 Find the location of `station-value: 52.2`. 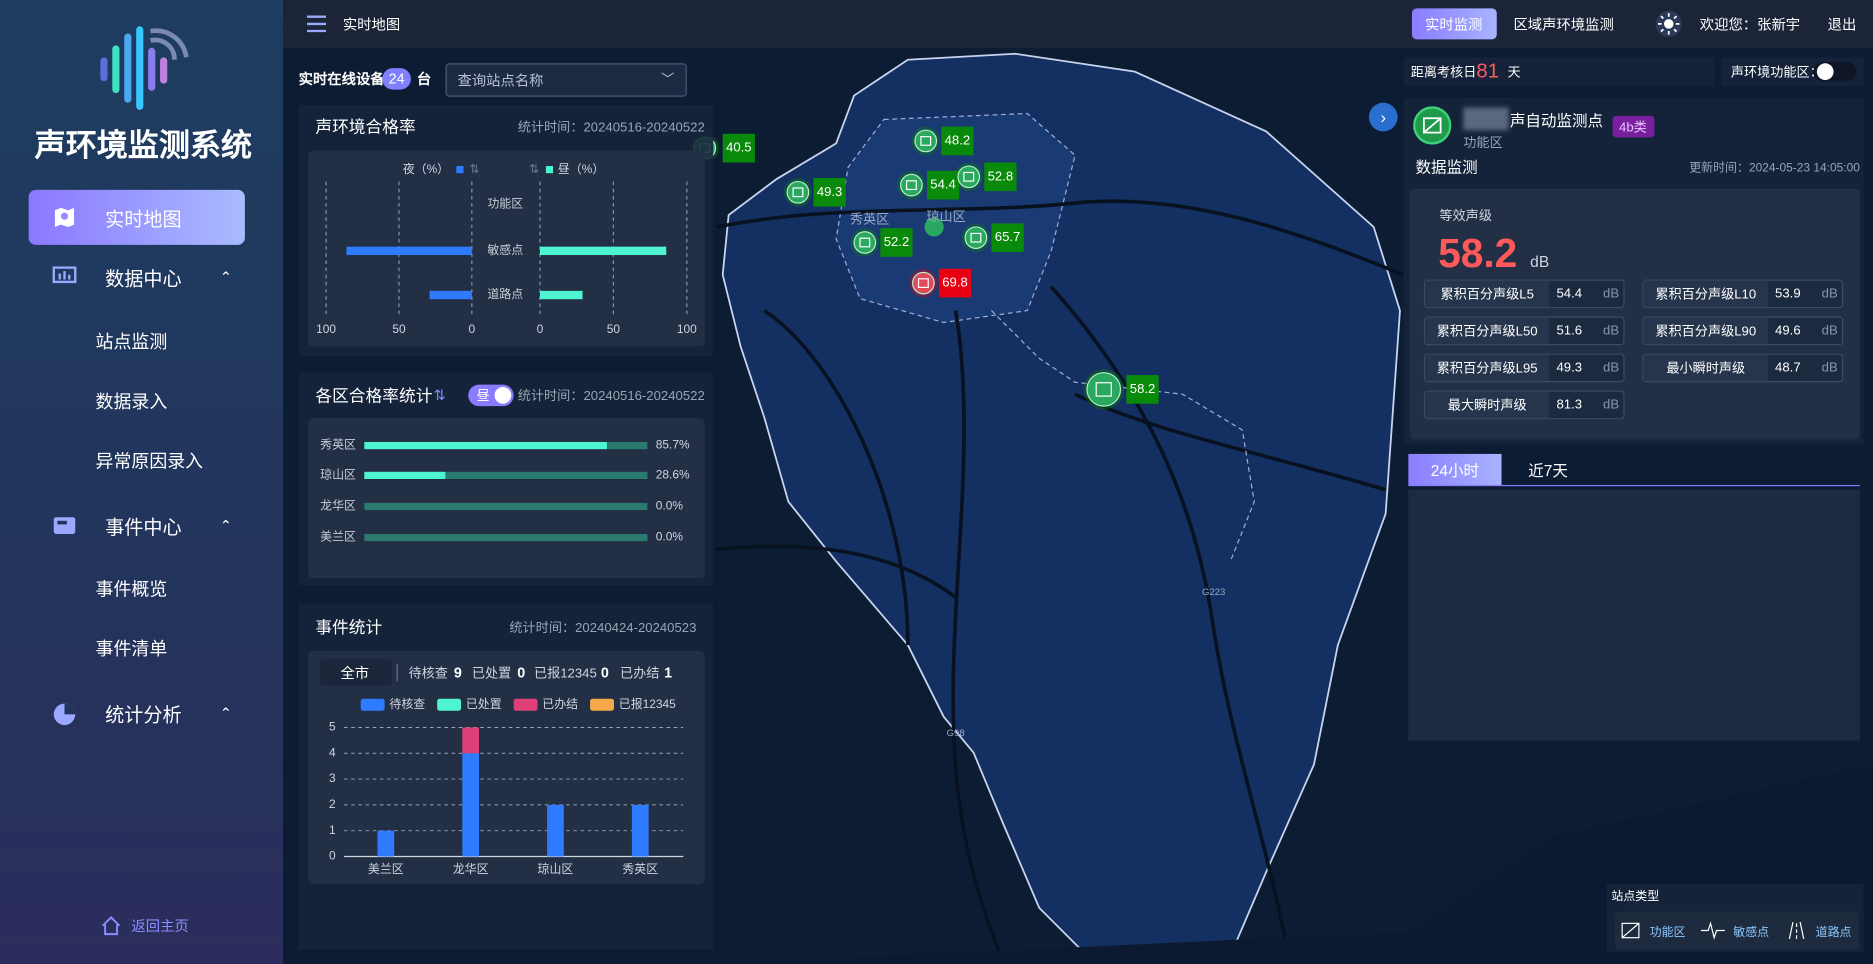

station-value: 52.2 is located at coordinates (897, 241).